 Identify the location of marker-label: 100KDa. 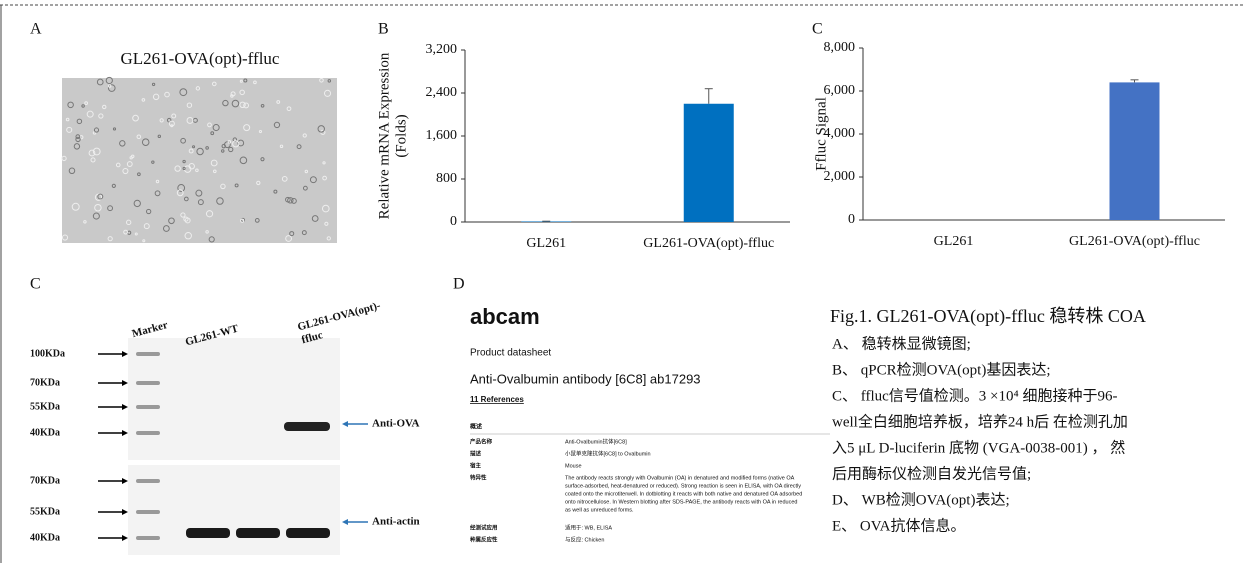
(47, 353).